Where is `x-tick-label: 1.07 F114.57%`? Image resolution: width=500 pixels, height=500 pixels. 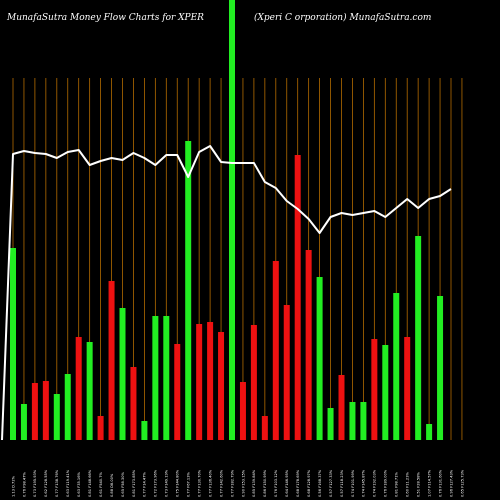 x-tick-label: 1.07 F114.57% is located at coordinates (429, 483).